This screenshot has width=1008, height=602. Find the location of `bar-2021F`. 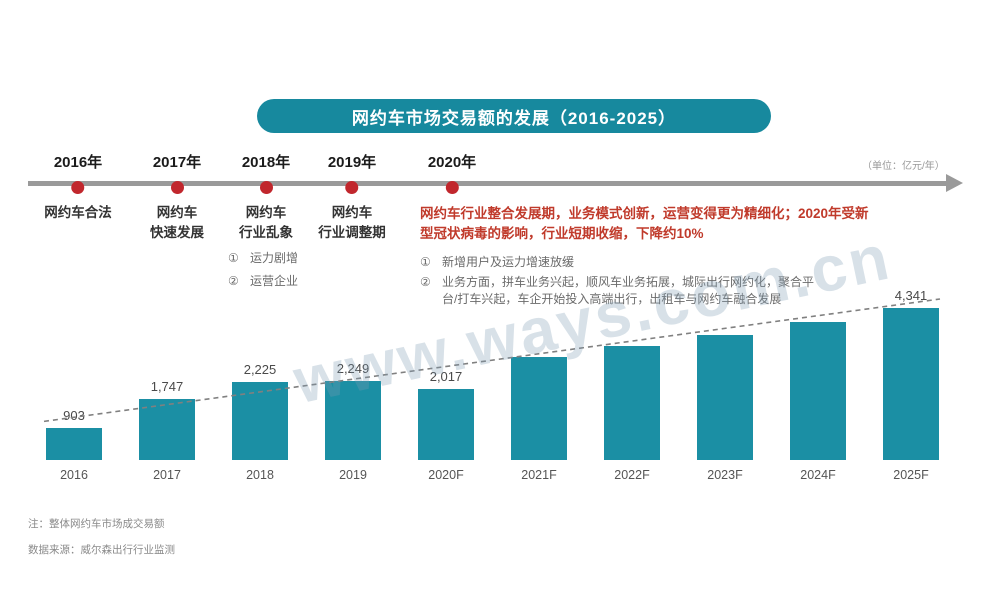

bar-2021F is located at coordinates (539, 408).